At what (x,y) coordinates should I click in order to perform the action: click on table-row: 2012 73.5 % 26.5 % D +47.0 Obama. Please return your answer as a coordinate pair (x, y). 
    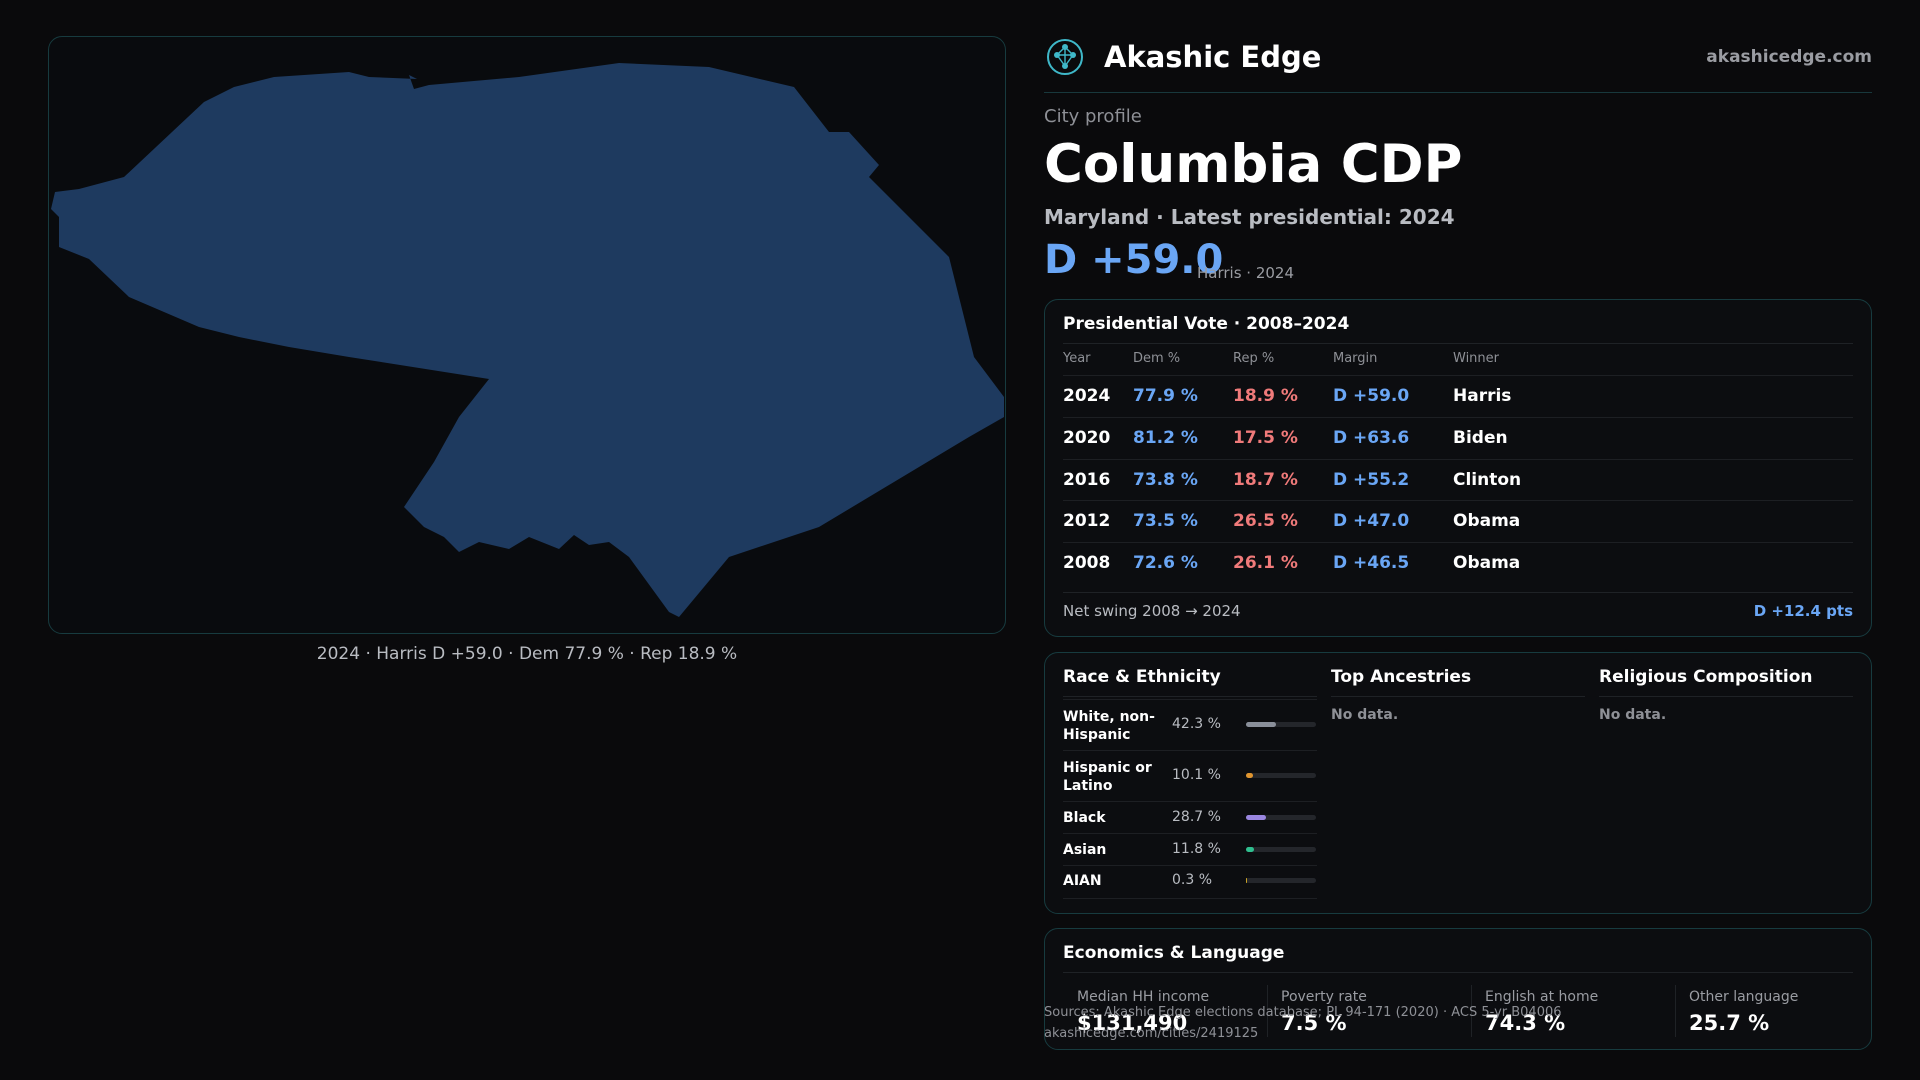
    Looking at the image, I should click on (1458, 521).